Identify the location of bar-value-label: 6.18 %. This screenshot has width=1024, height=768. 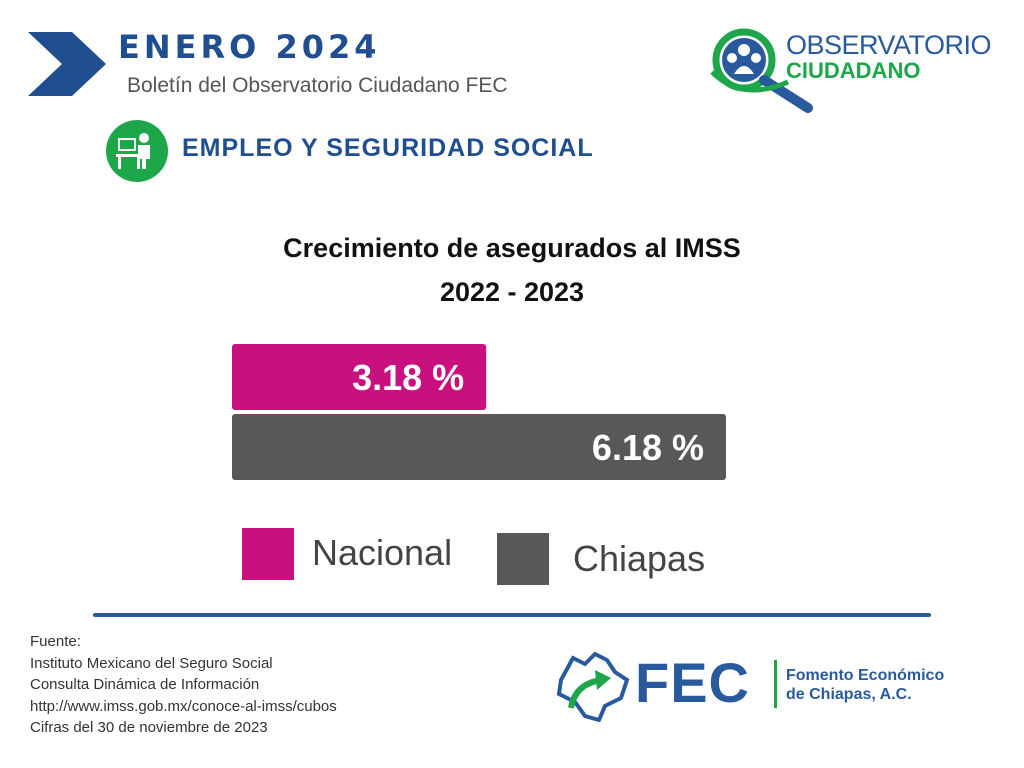
(648, 447).